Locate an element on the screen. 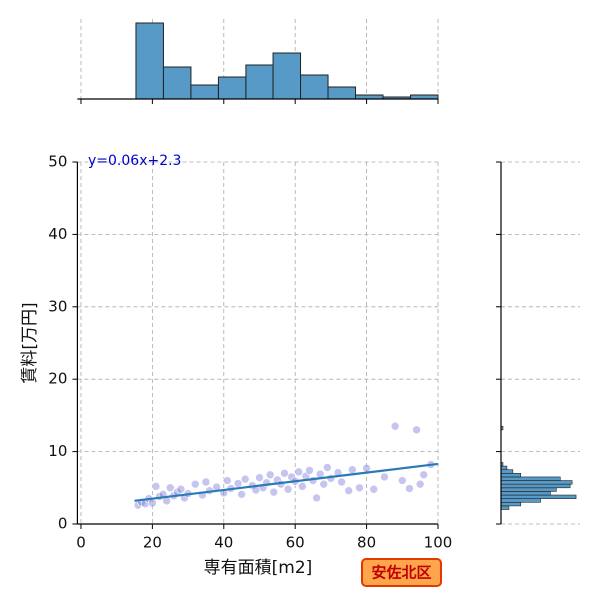  x-tick-label: 80 is located at coordinates (366, 543).